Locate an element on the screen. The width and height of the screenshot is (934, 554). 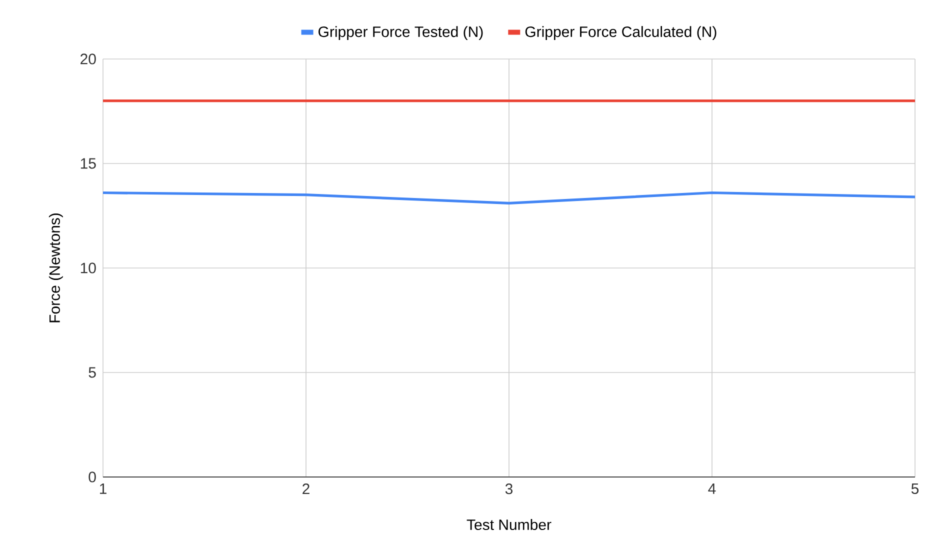
y-tick-label: 10 is located at coordinates (88, 268).